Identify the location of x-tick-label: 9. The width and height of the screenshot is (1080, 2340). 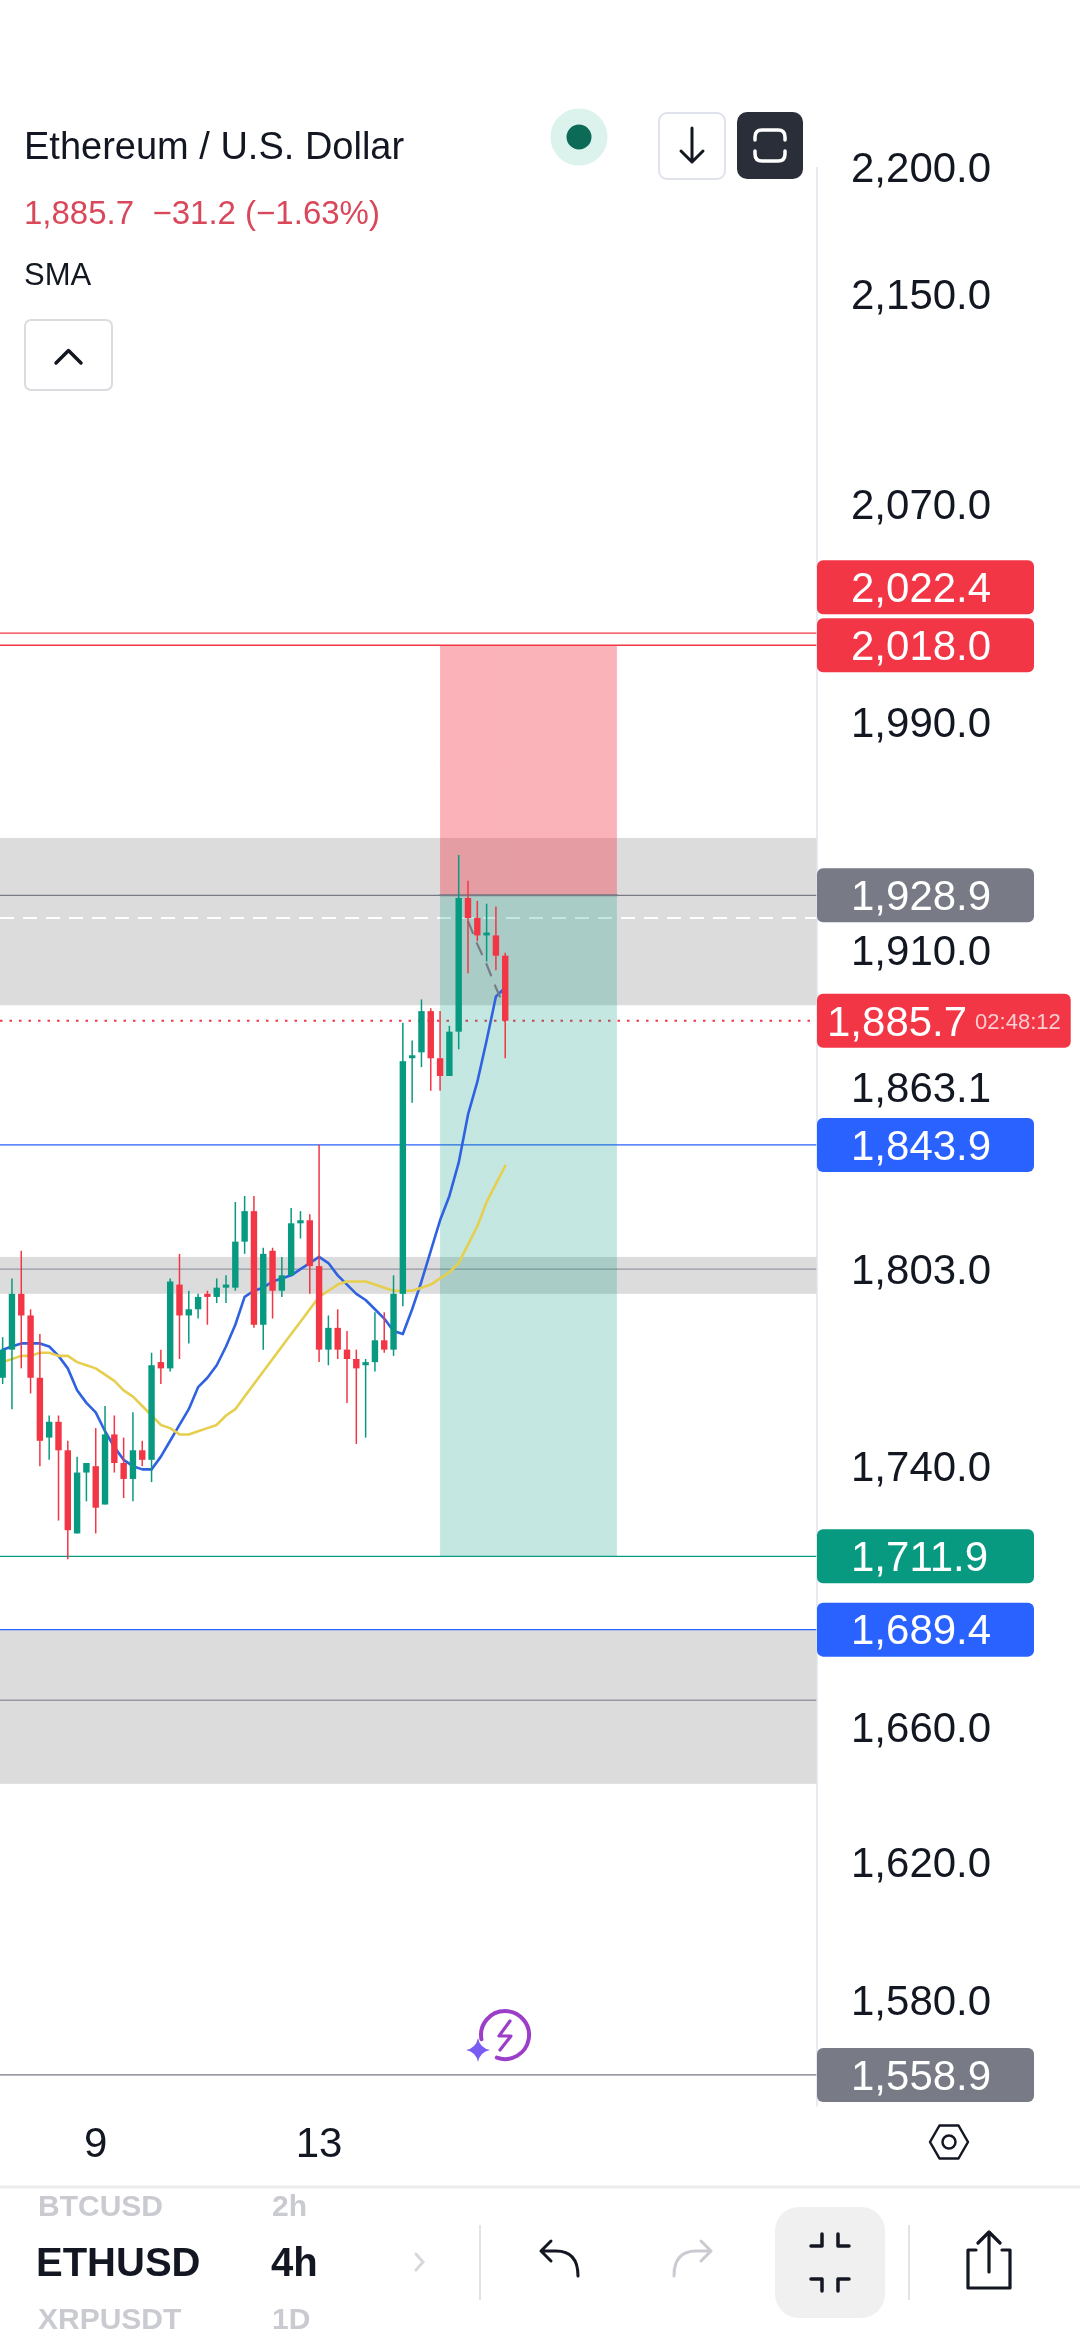
(96, 2142).